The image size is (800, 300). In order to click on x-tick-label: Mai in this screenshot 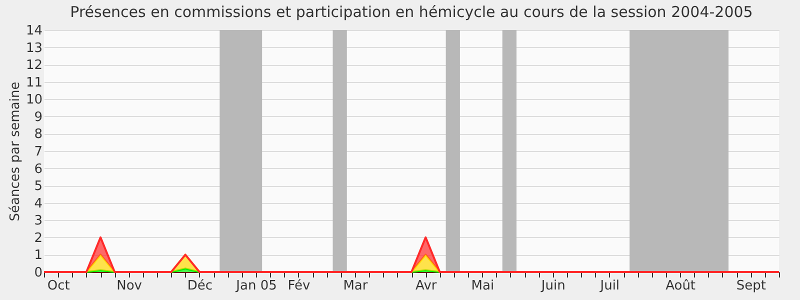, I will do `click(482, 286)`.